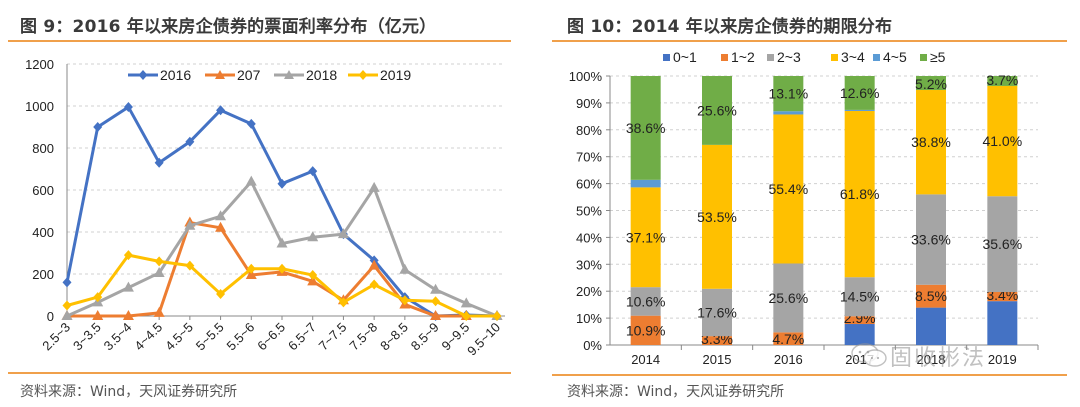 This screenshot has height=407, width=1080. What do you see at coordinates (271, 337) in the screenshot?
I see `x-tick-label: 6~6.5` at bounding box center [271, 337].